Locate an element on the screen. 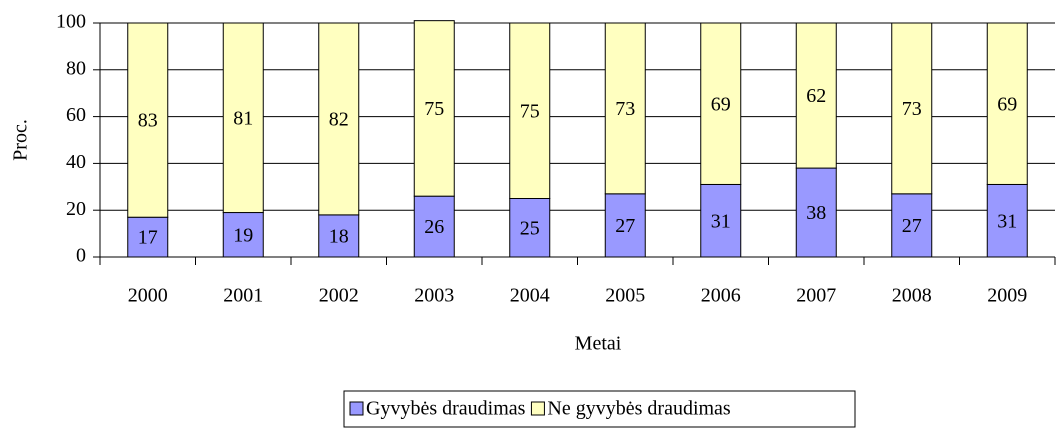 The image size is (1063, 429). legend-label: Ne gyvybės draudimas is located at coordinates (639, 409).